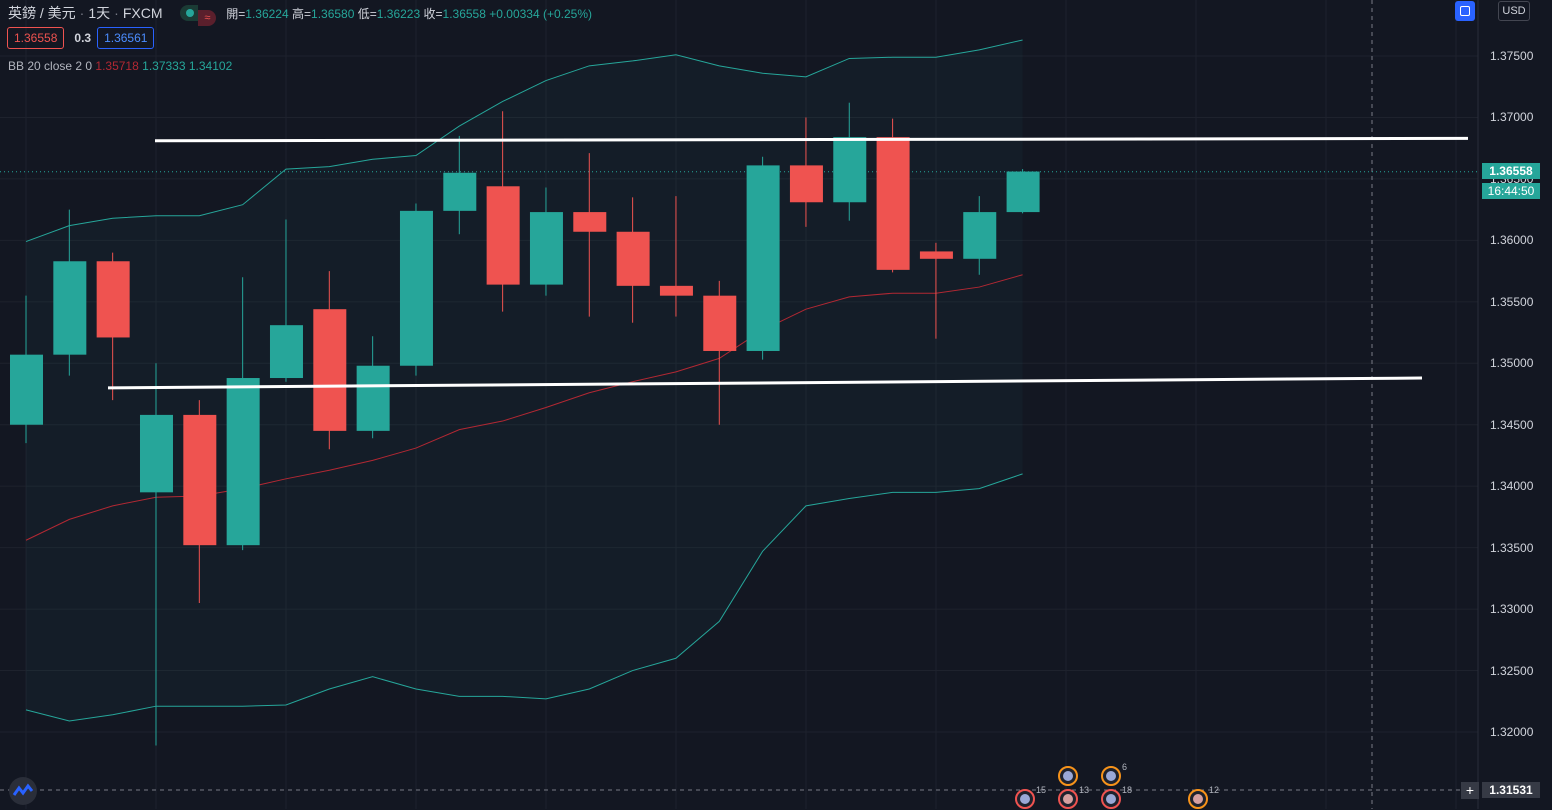  I want to click on event-count: 12, so click(1214, 790).